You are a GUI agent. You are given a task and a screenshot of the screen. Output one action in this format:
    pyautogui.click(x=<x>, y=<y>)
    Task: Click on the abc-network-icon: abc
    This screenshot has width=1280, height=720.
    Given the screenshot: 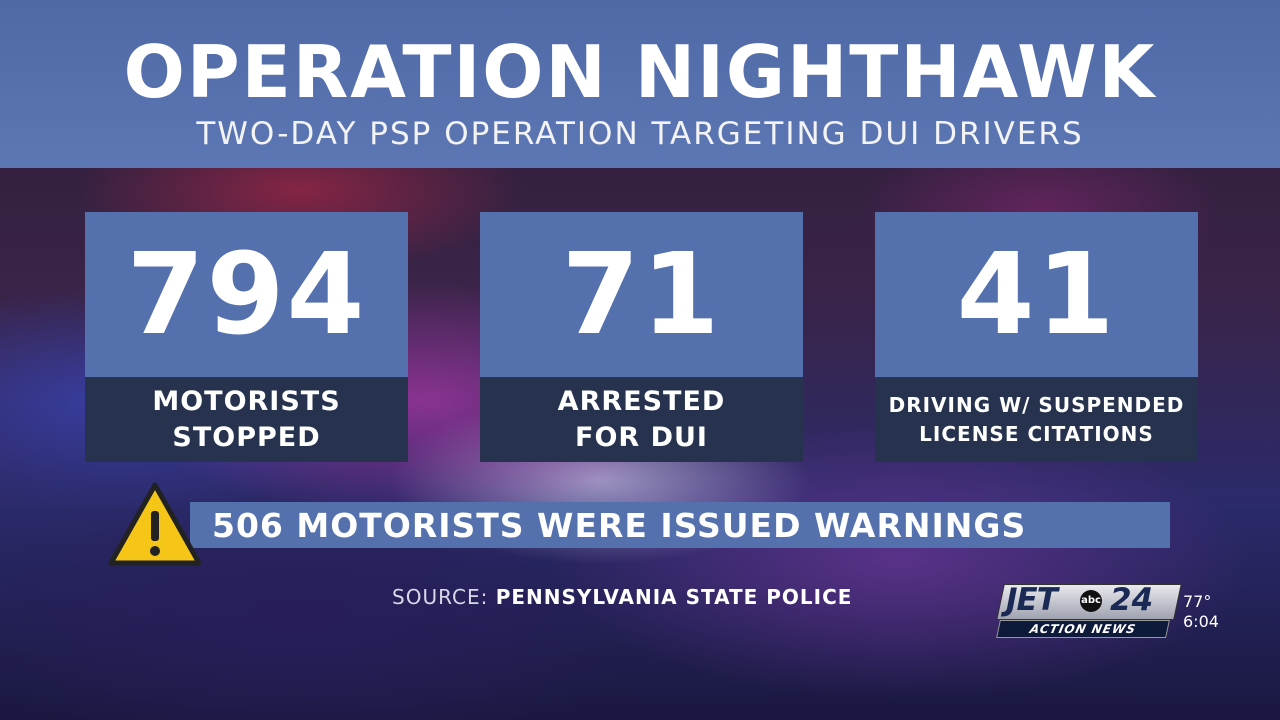 What is the action you would take?
    pyautogui.click(x=1091, y=601)
    